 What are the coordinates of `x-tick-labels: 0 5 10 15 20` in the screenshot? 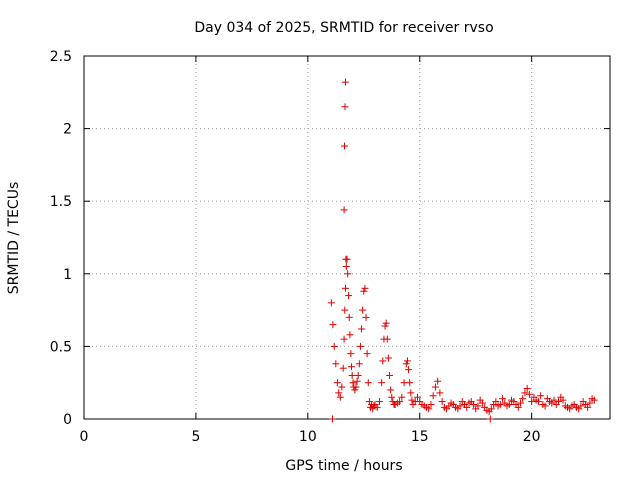 It's located at (310, 437).